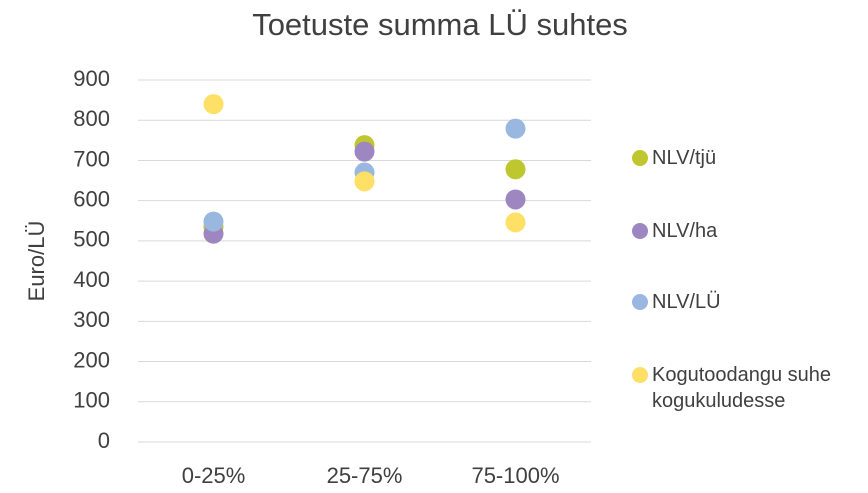 This screenshot has height=493, width=868. I want to click on legend-label: NLV/LÜ, so click(686, 302).